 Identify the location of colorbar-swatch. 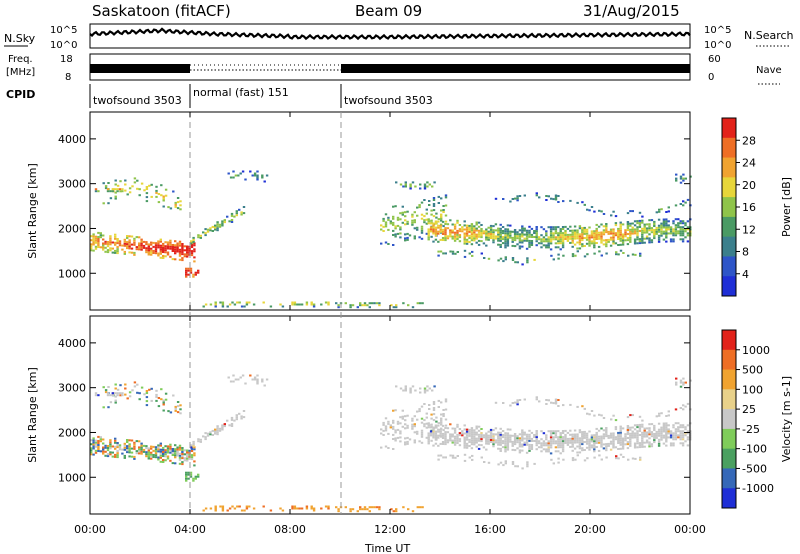
(729, 419).